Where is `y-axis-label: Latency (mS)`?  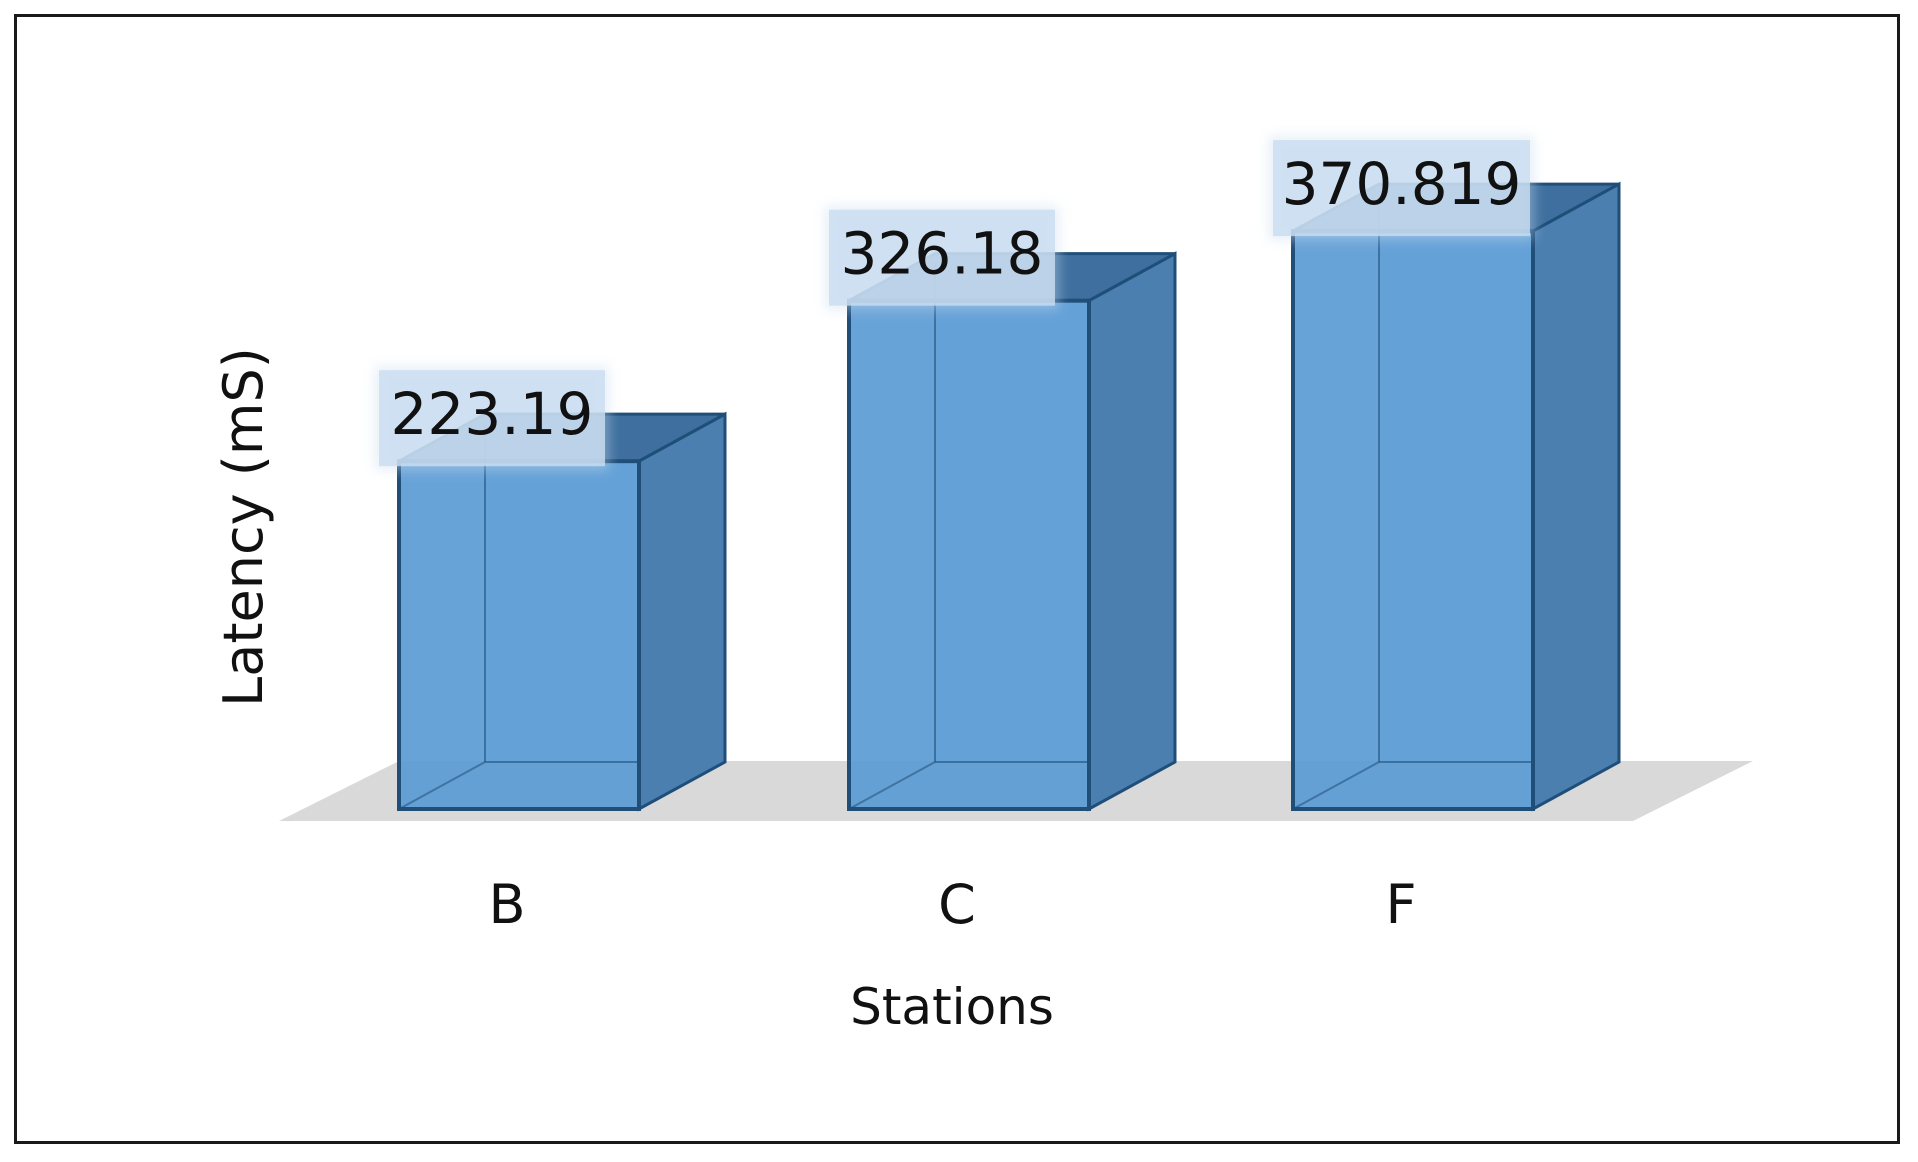 y-axis-label: Latency (mS) is located at coordinates (243, 527).